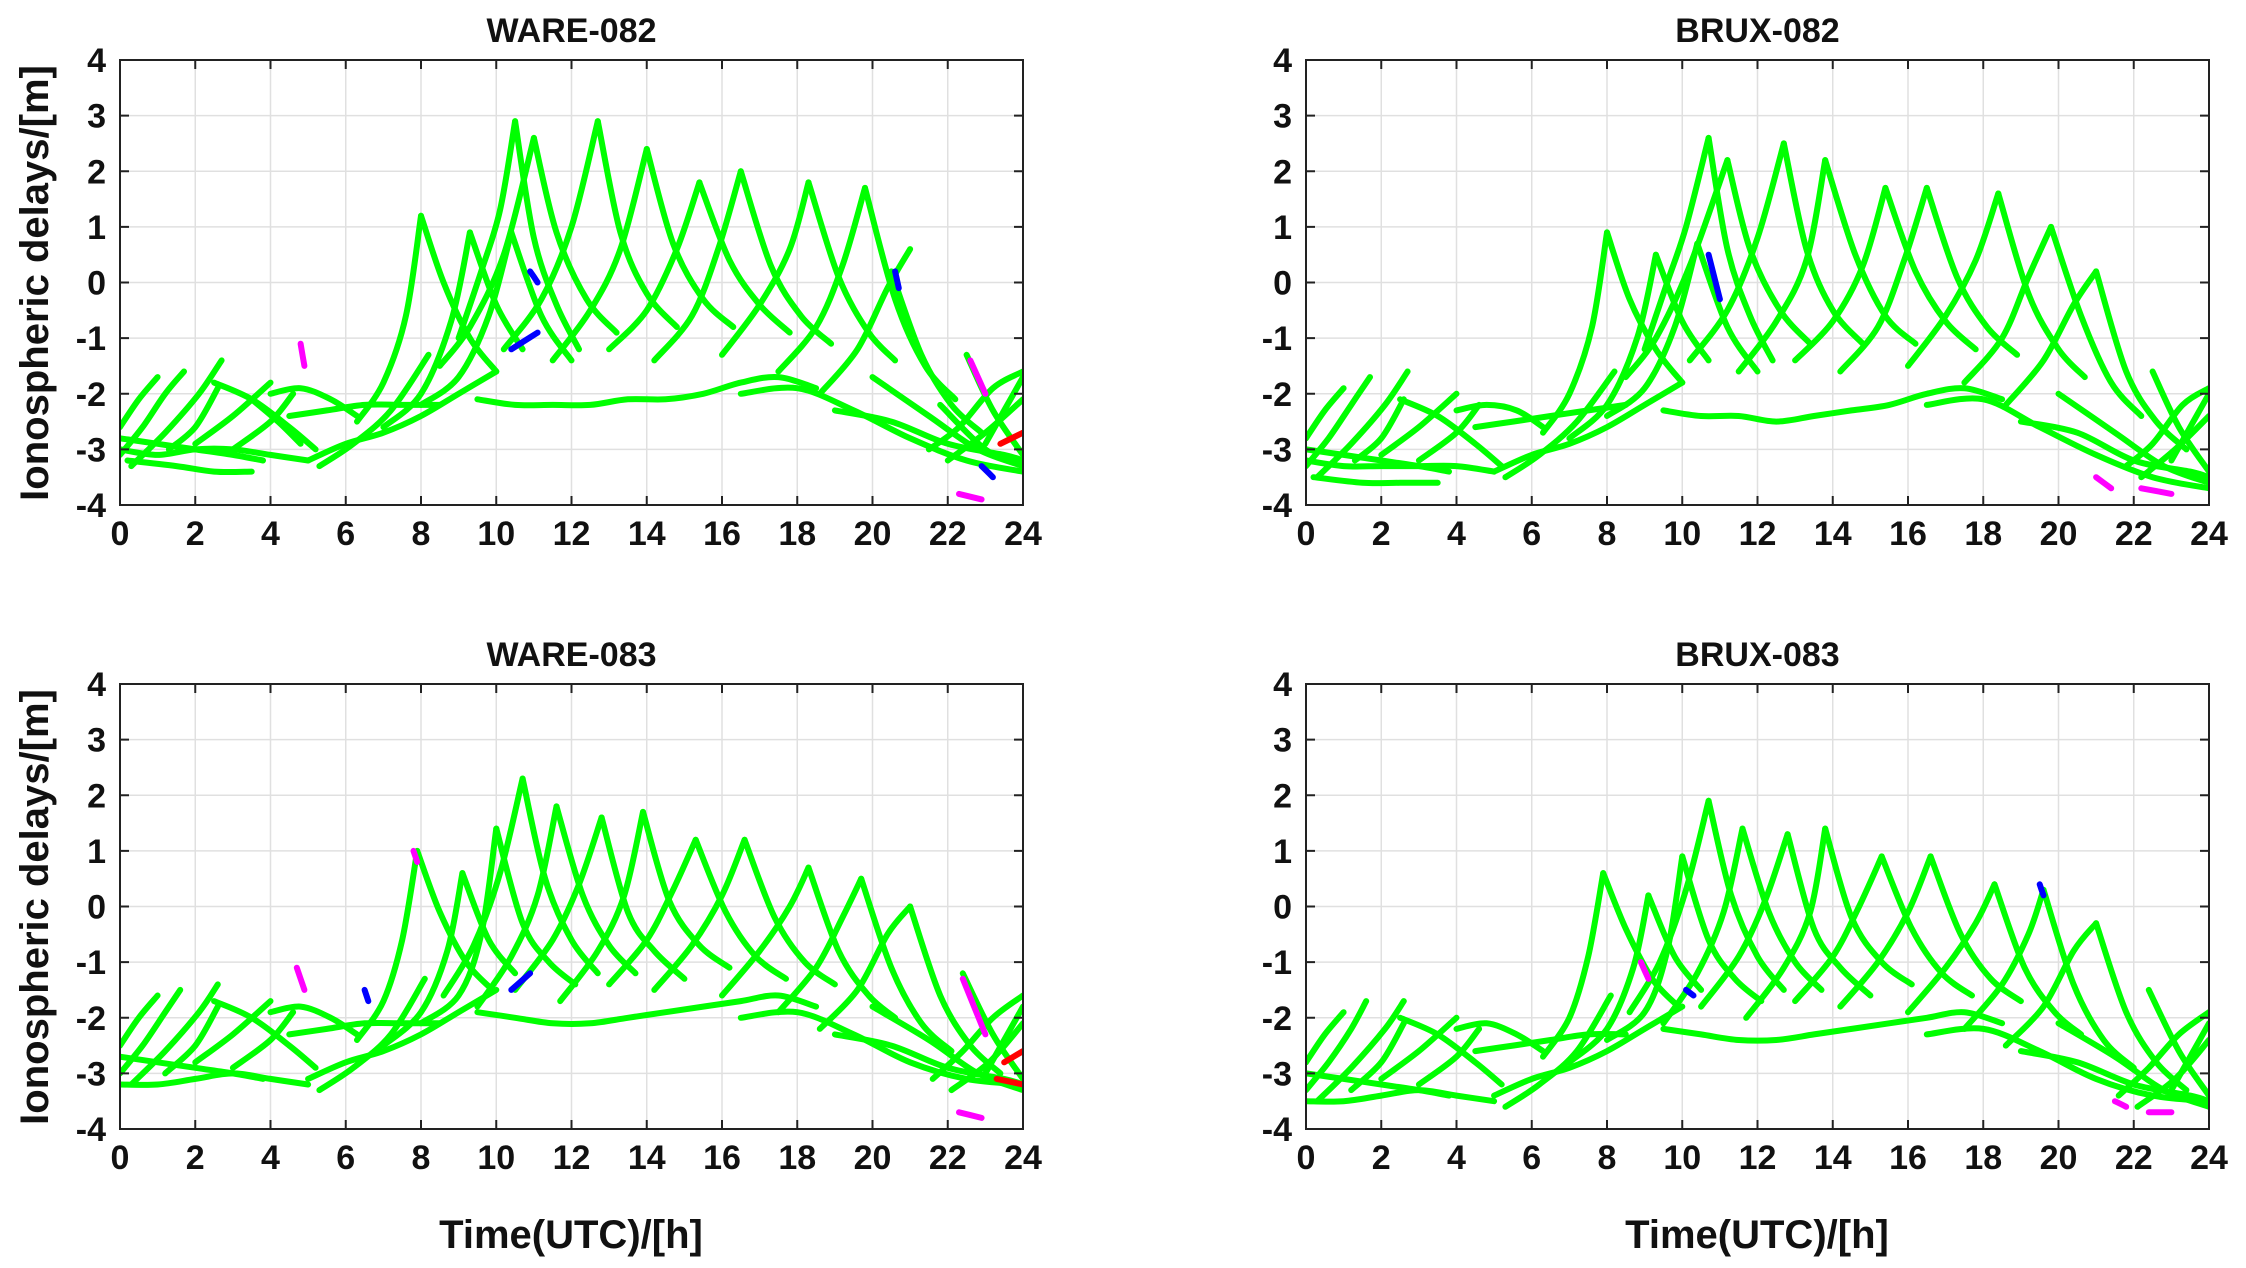 Image resolution: width=2246 pixels, height=1268 pixels. I want to click on y-tick-label: -2, so click(1277, 1019).